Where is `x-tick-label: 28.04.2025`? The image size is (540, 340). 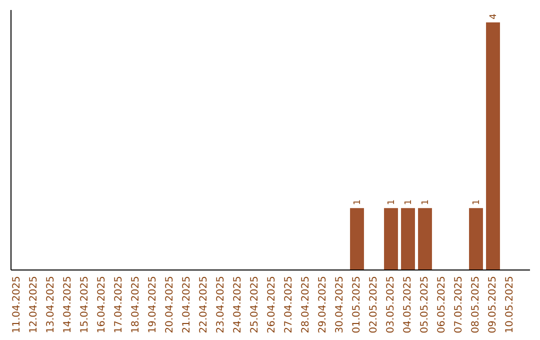
x-tick-label: 28.04.2025 is located at coordinates (306, 305).